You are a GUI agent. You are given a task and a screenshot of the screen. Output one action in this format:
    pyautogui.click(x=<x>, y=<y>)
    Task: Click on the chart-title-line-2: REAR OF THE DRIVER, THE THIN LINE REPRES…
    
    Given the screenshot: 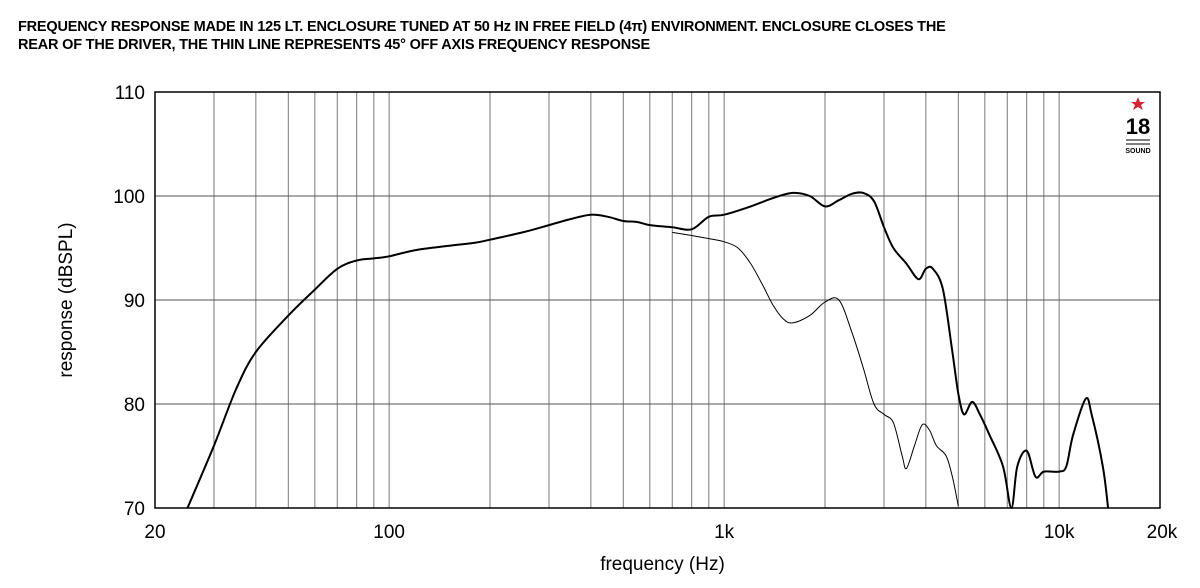 What is the action you would take?
    pyautogui.click(x=334, y=45)
    